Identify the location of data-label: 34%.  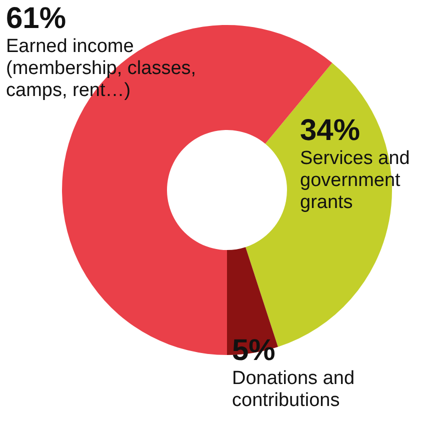
(330, 130).